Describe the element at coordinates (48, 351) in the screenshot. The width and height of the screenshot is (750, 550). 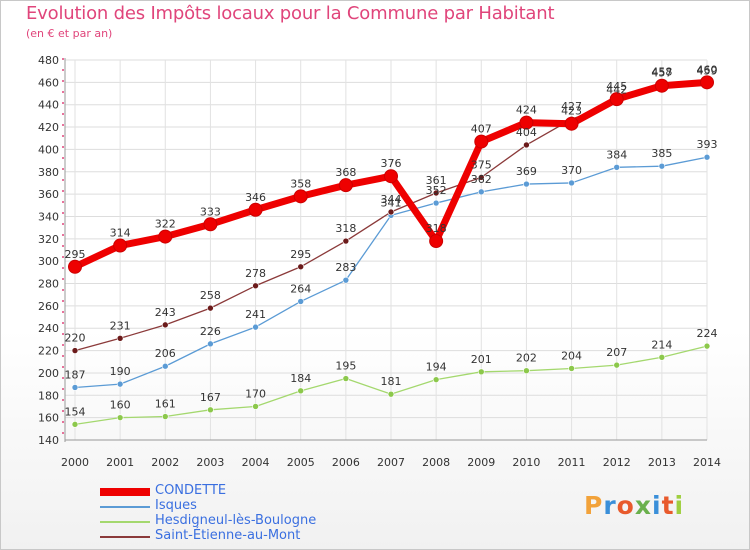
I see `y-tick-label: 220` at that location.